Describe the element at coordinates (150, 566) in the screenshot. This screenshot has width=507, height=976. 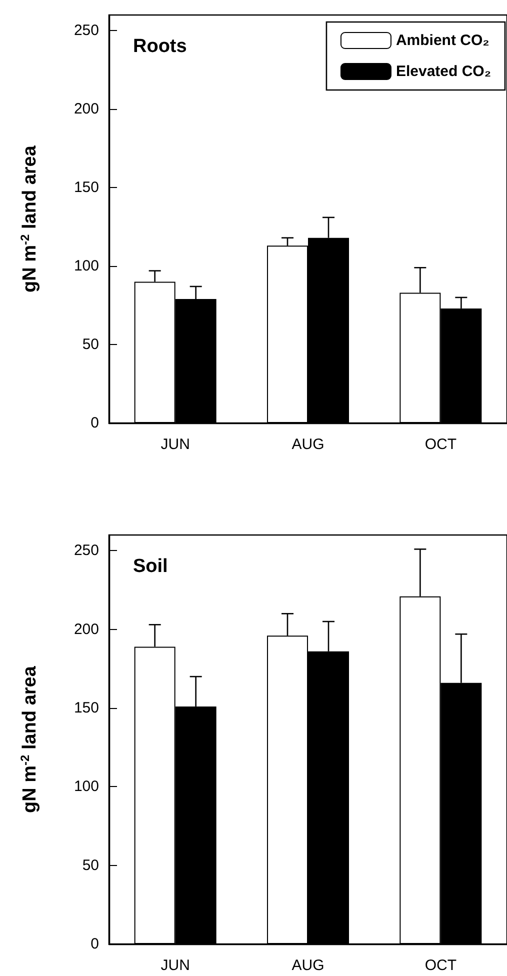
I see `text: Soil` at that location.